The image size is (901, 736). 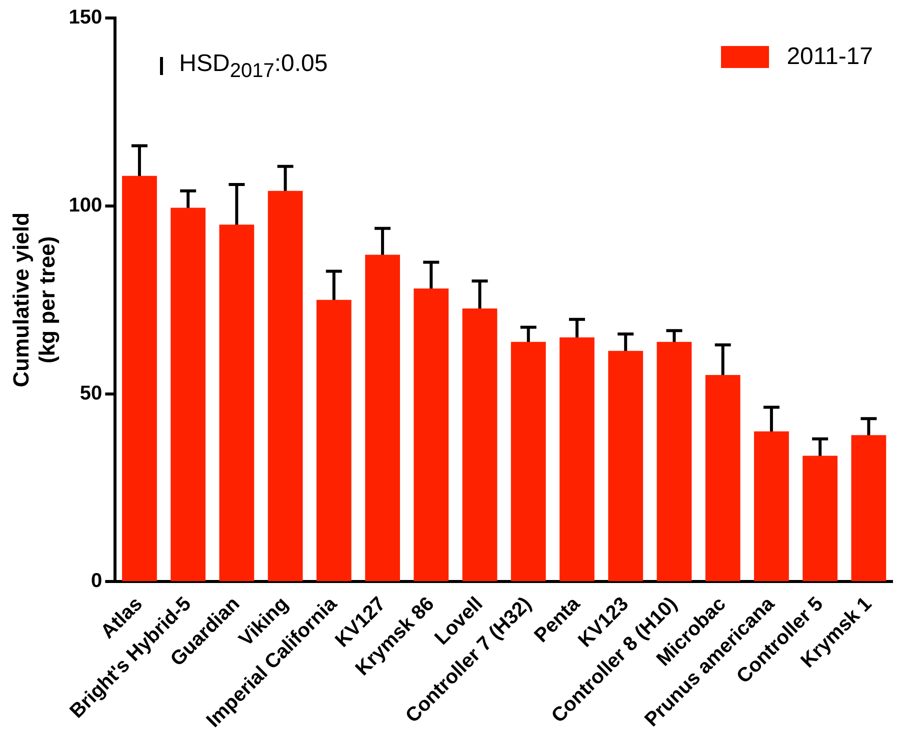 What do you see at coordinates (85, 17) in the screenshot?
I see `y-tick-label: 150` at bounding box center [85, 17].